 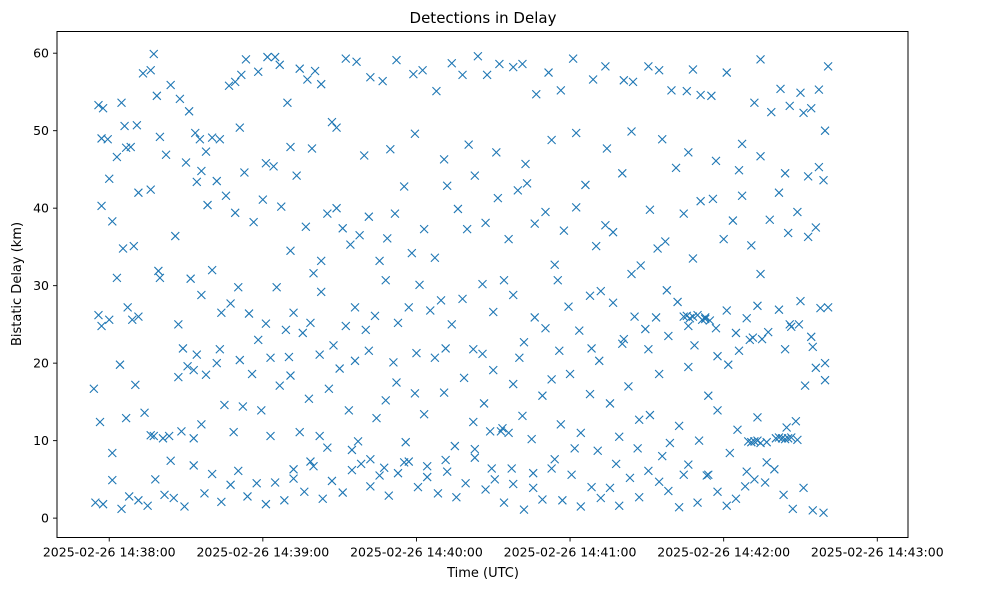 I want to click on y-tick-label: 60, so click(x=41, y=53).